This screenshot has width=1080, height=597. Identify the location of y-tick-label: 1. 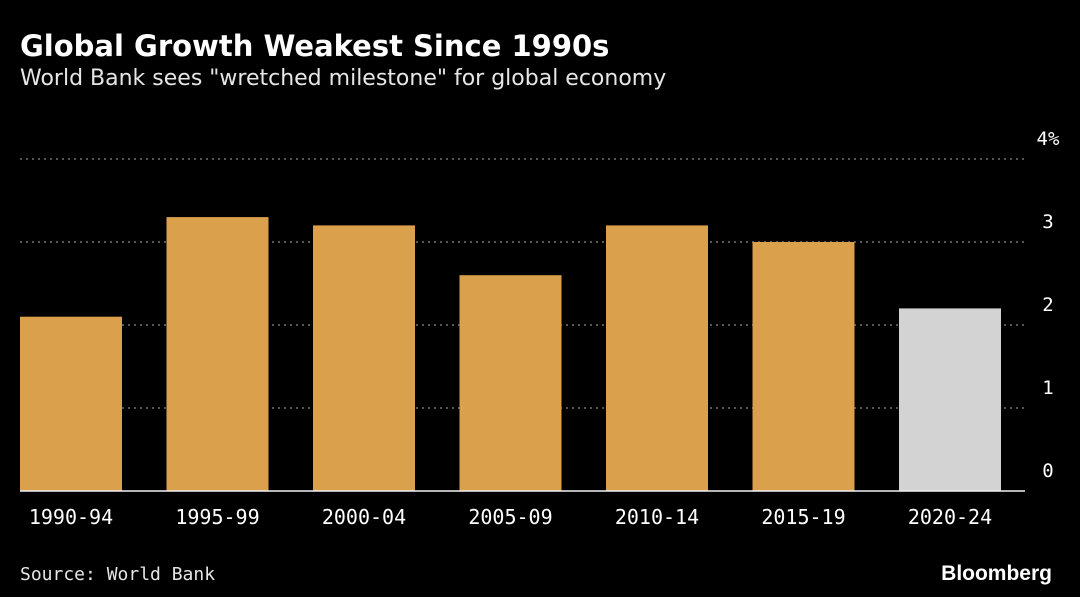
(1047, 388).